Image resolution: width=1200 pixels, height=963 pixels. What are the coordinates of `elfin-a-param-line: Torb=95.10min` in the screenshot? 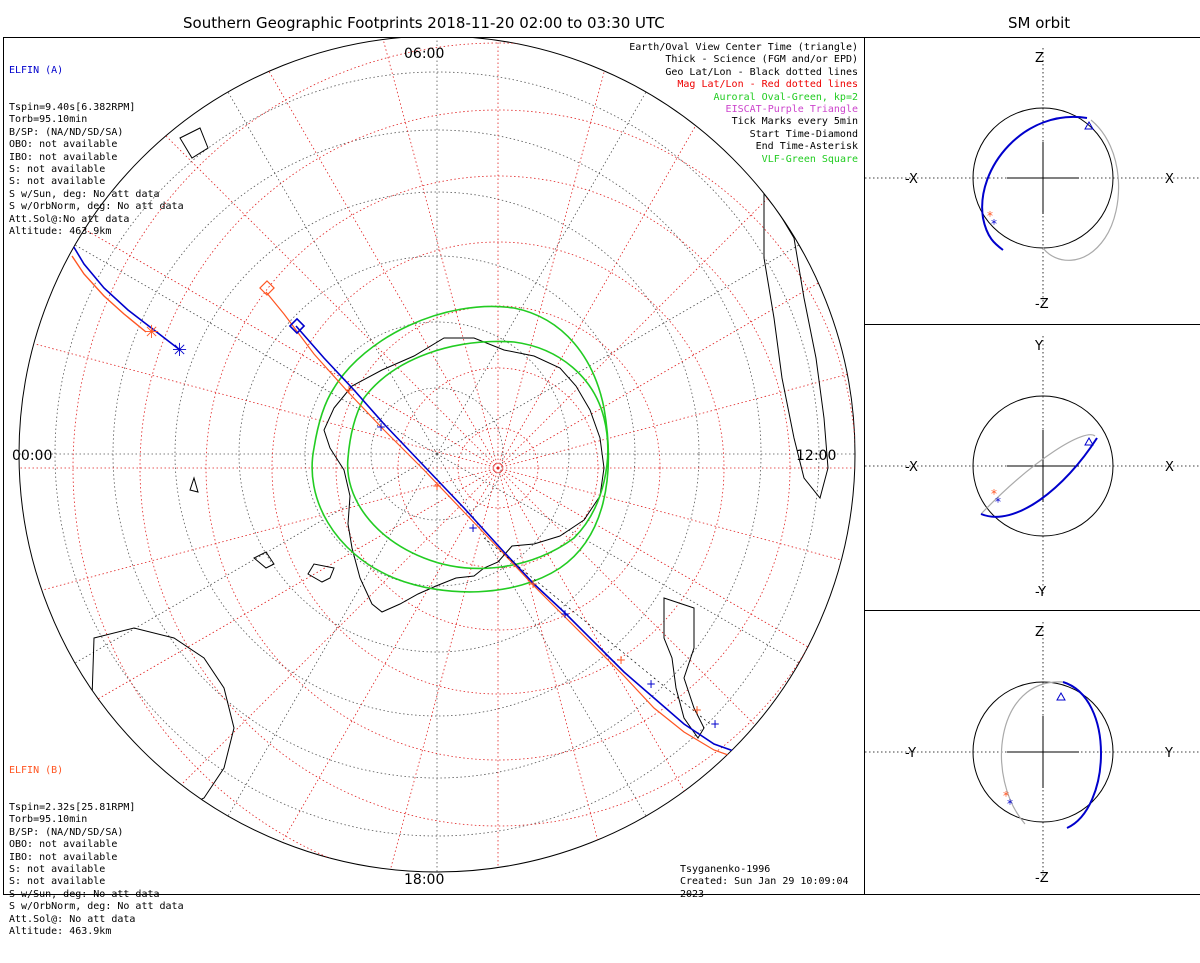 It's located at (48, 120).